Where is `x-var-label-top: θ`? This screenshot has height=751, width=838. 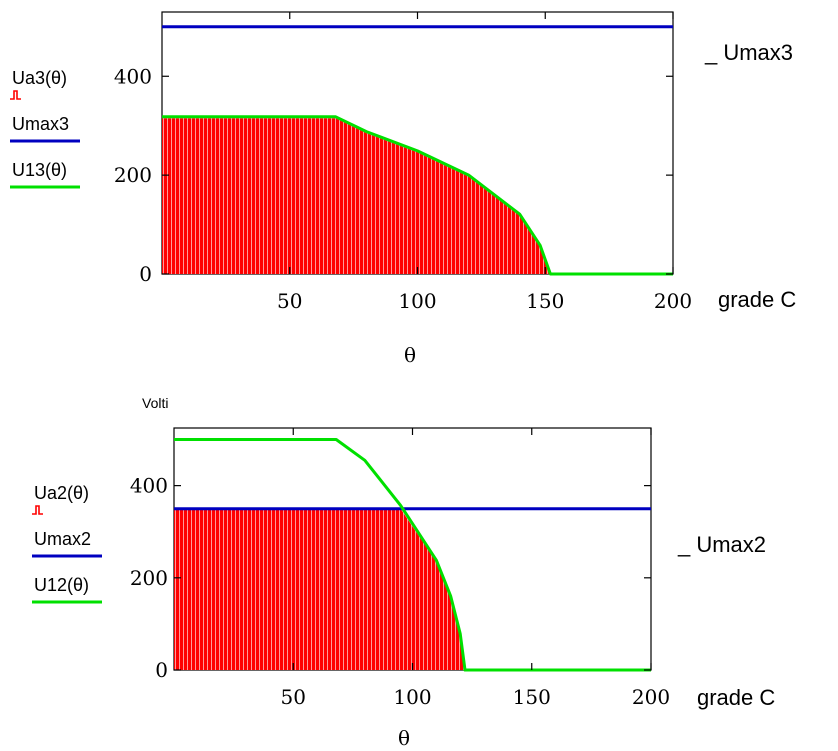 x-var-label-top: θ is located at coordinates (410, 355).